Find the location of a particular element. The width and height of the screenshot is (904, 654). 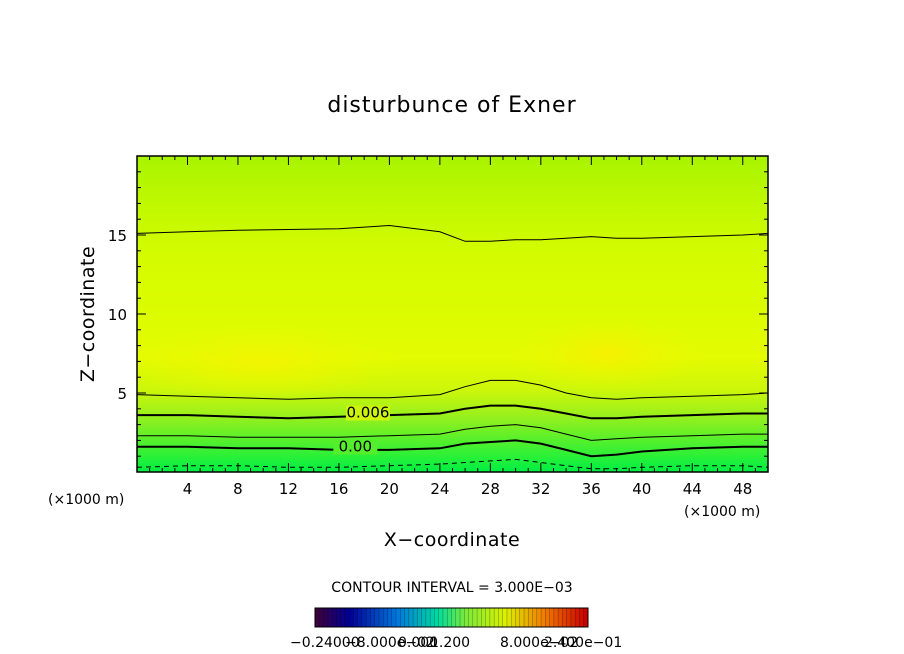

x-tick-label: 44 is located at coordinates (692, 489).